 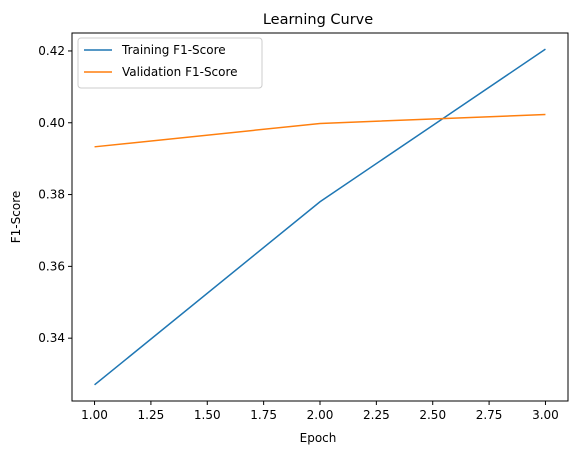 I want to click on x-tick-label: 3.00, so click(x=545, y=415).